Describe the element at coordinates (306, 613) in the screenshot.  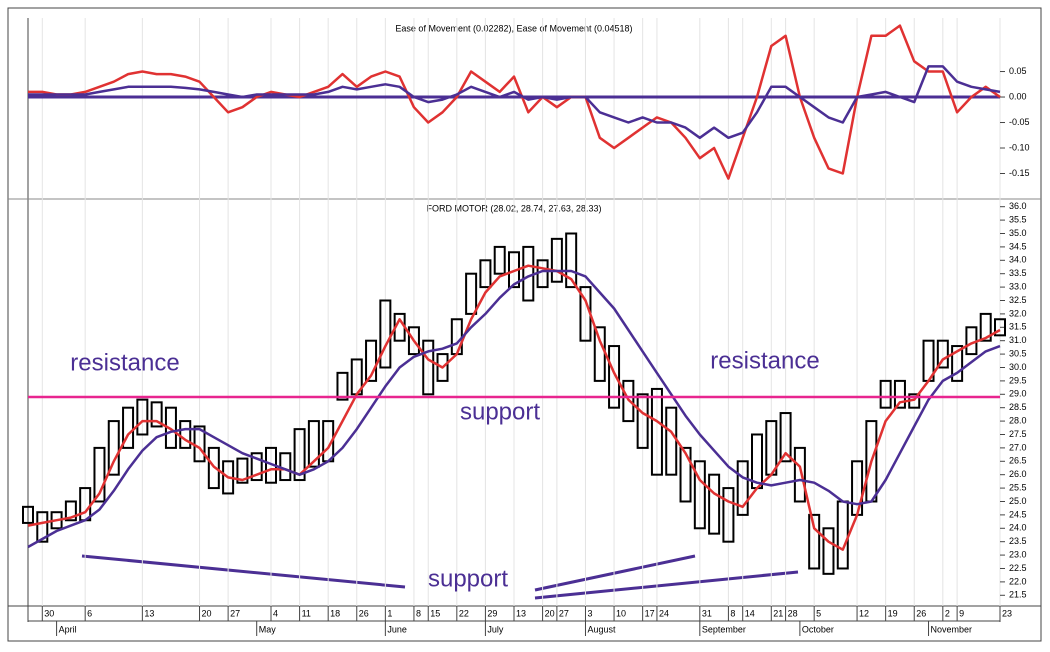
I see `x-tick-label: 11` at that location.